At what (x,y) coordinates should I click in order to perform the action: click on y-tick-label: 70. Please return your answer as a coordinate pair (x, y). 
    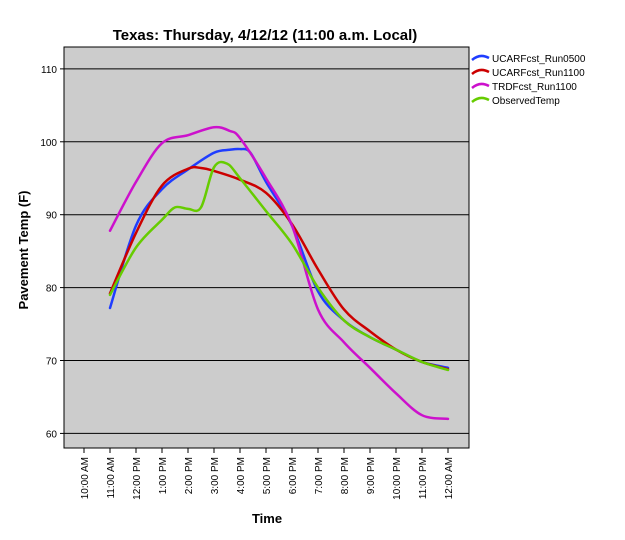
    Looking at the image, I should click on (52, 362).